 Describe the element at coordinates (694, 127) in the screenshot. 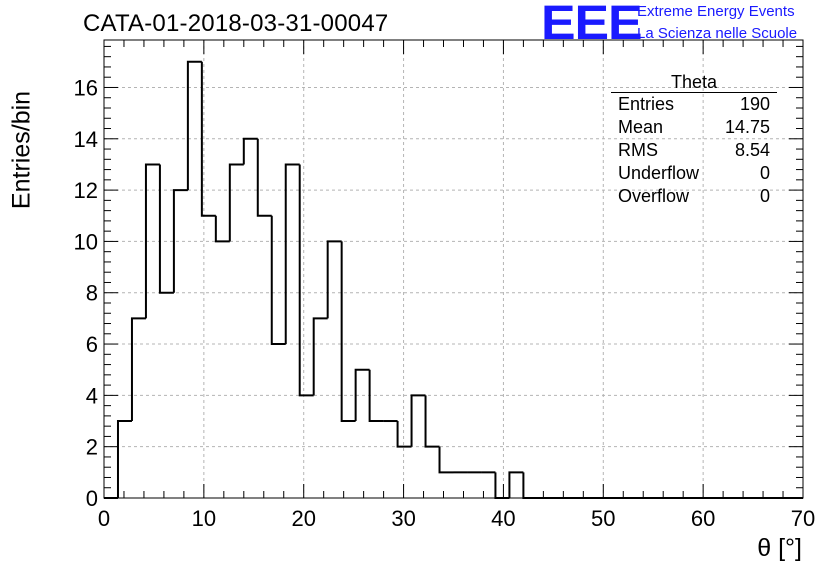

I see `stats-row-mean: Mean 14.75` at that location.